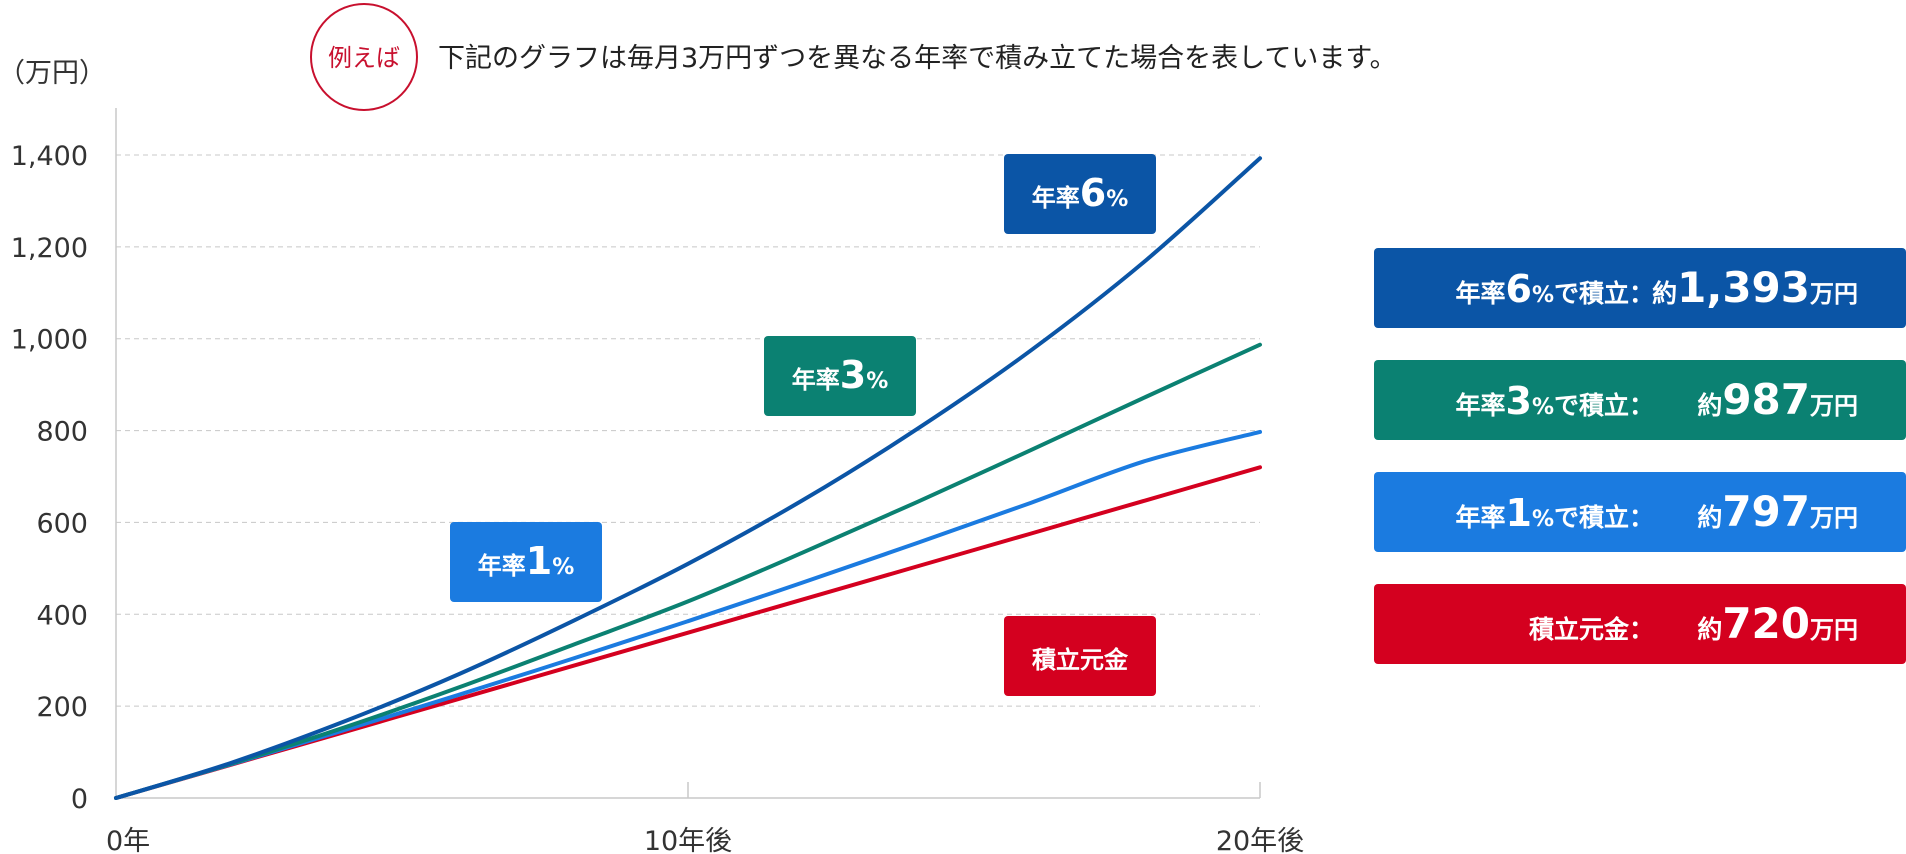  I want to click on annotation-tag: 年率6%, so click(1080, 194).